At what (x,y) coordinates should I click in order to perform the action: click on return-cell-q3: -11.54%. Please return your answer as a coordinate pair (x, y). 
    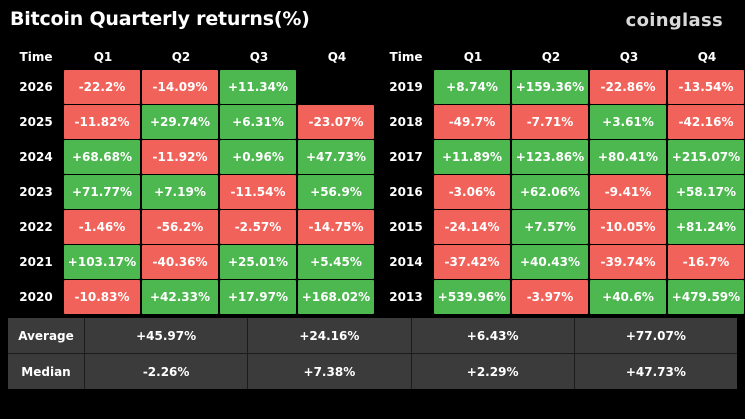
    Looking at the image, I should click on (258, 192).